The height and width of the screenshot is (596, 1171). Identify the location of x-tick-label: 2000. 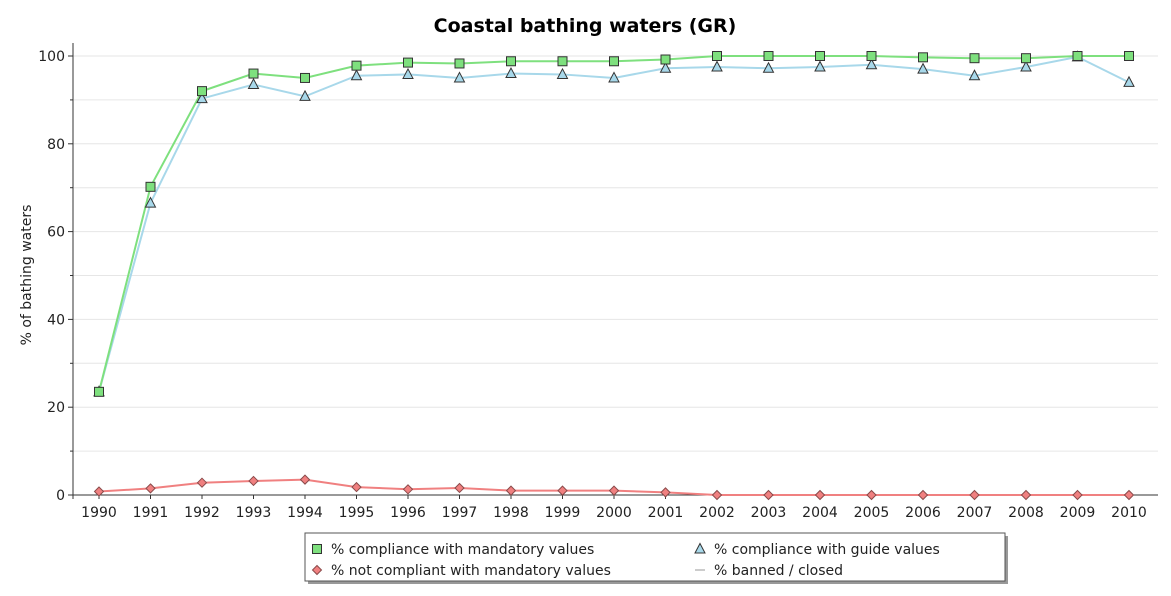
(614, 513).